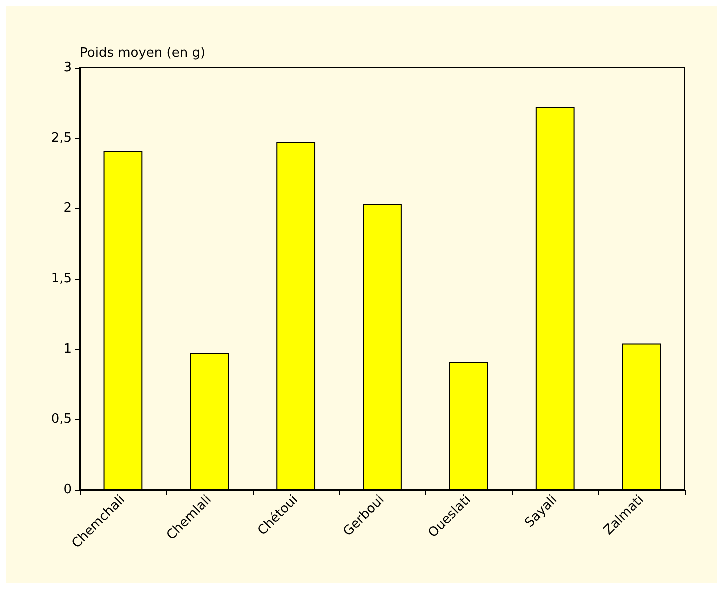  What do you see at coordinates (61, 279) in the screenshot?
I see `y-tick-label: 1,5` at bounding box center [61, 279].